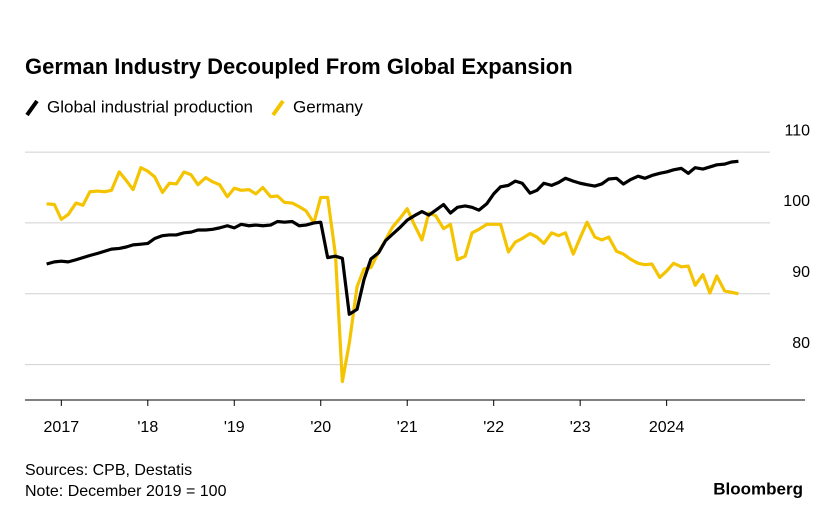 This screenshot has height=521, width=831. Describe the element at coordinates (62, 427) in the screenshot. I see `x-tick-label: 2017` at that location.